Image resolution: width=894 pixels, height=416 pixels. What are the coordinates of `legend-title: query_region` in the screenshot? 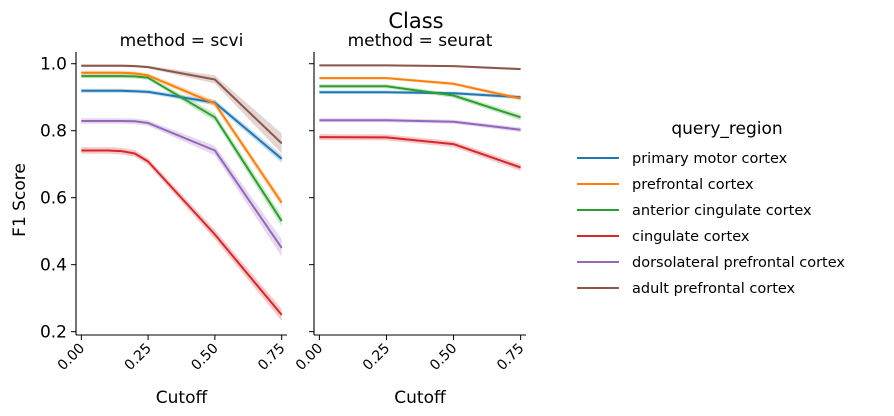 It's located at (726, 129).